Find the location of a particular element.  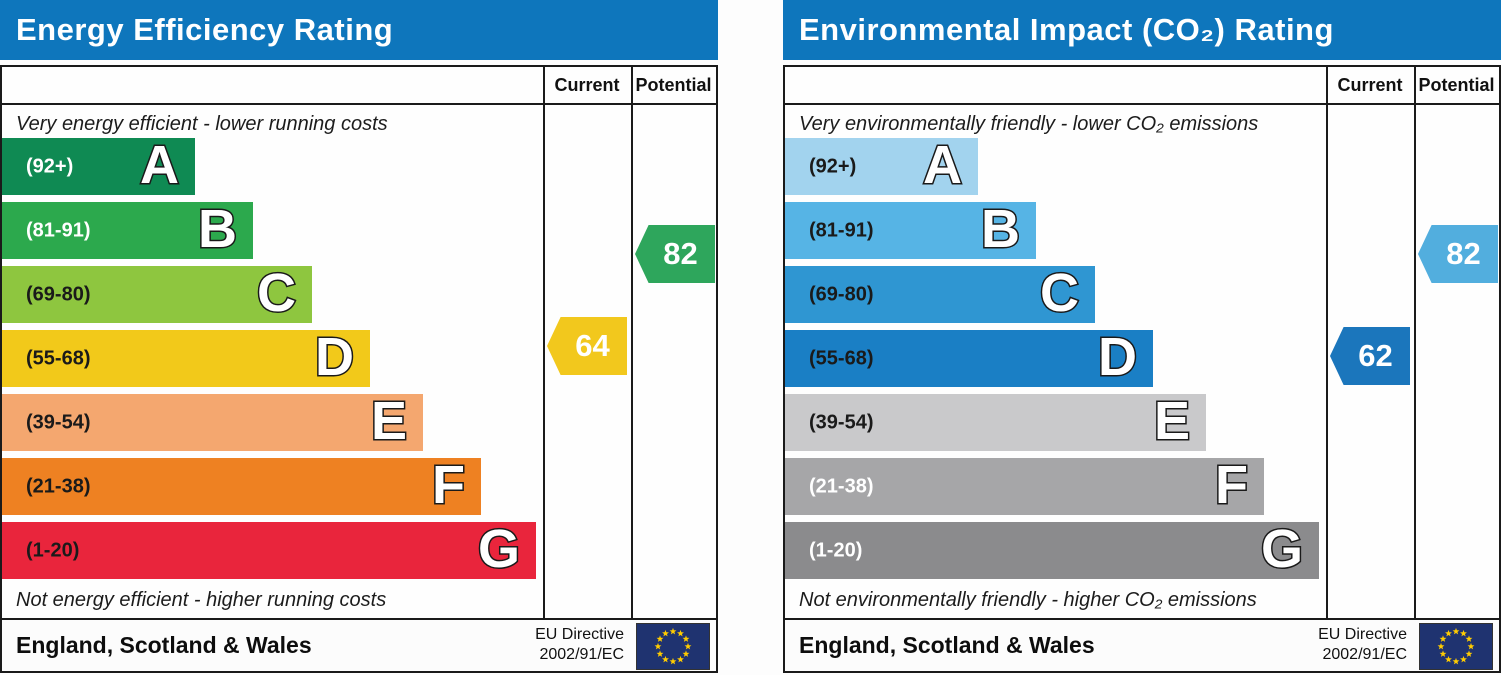

current-rating-arrow: 62 is located at coordinates (1370, 356).